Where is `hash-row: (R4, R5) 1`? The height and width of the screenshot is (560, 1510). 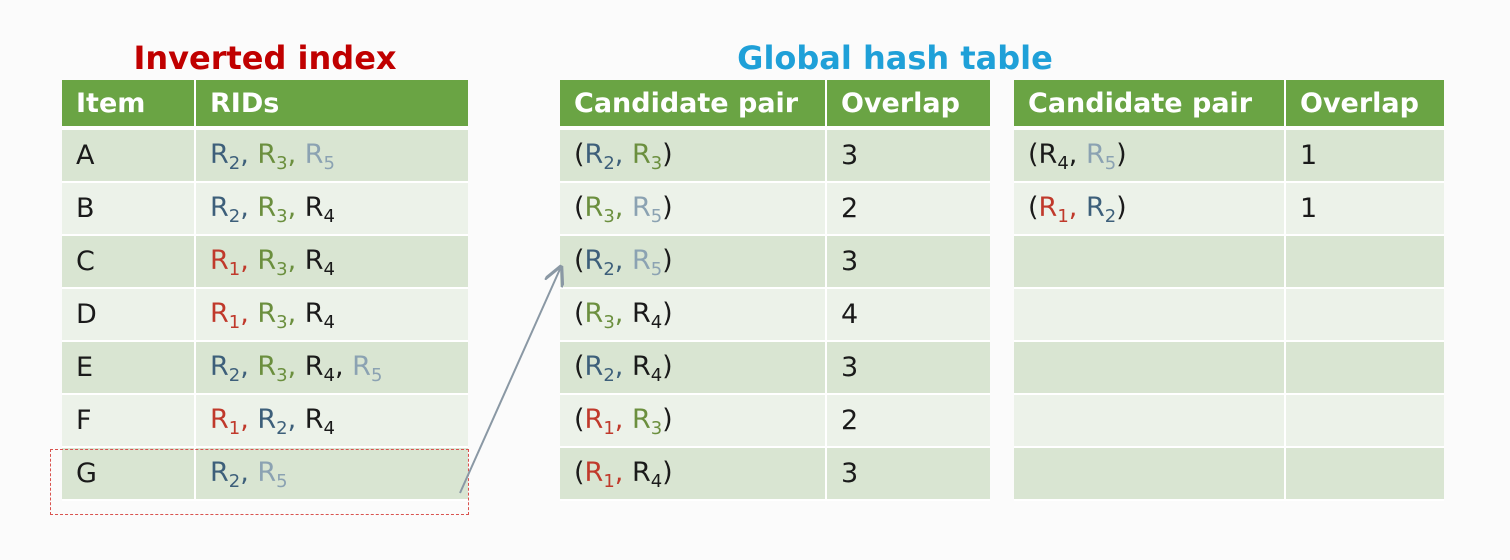 hash-row: (R4, R5) 1 is located at coordinates (1229, 156).